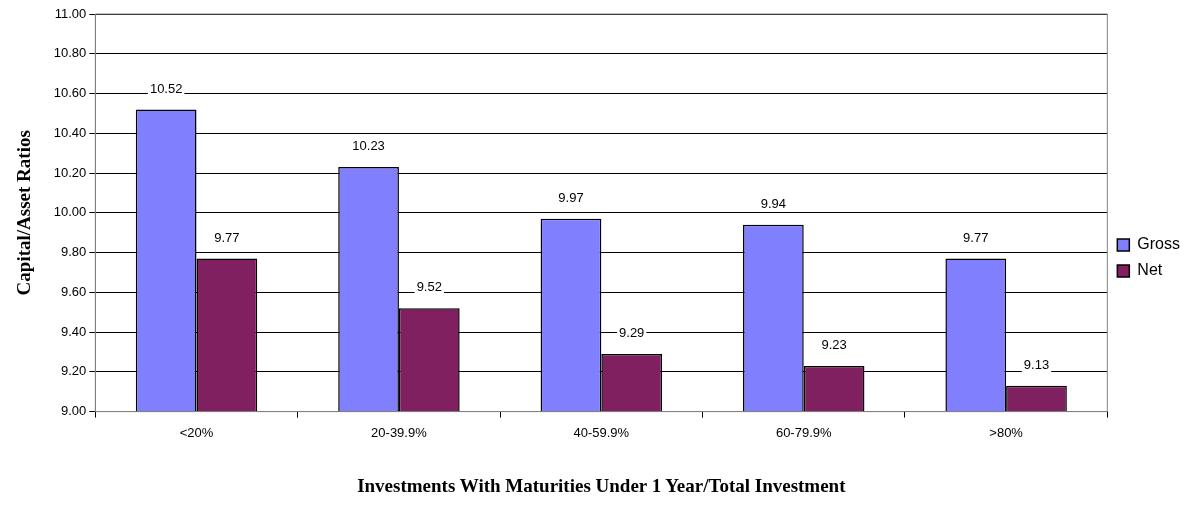  Describe the element at coordinates (1006, 432) in the screenshot. I see `x-tick-label: >80%` at that location.